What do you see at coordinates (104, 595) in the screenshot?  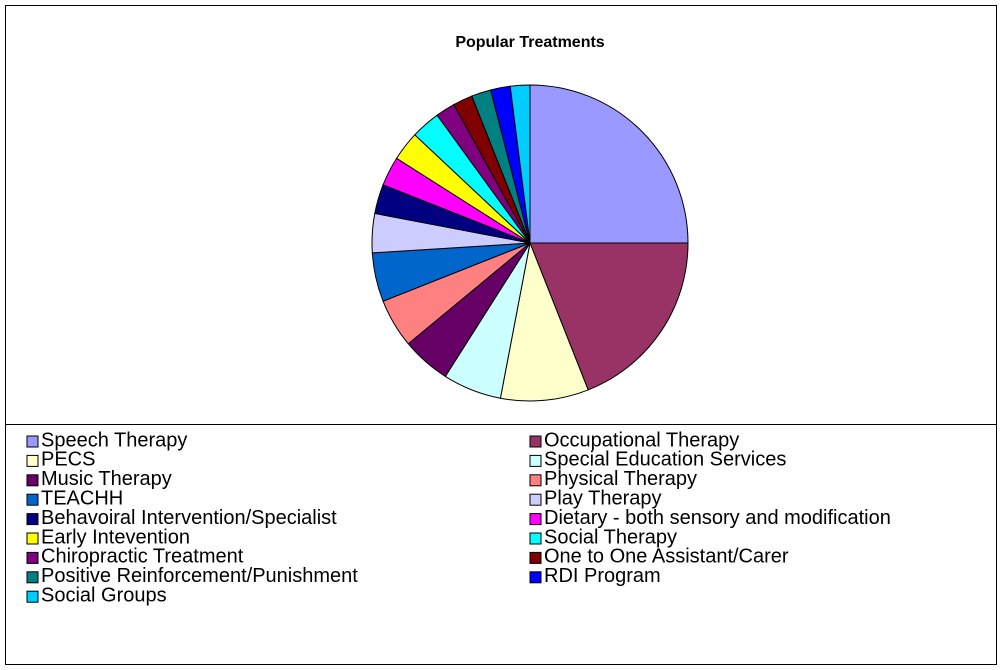 I see `legend-label: Social Groups` at bounding box center [104, 595].